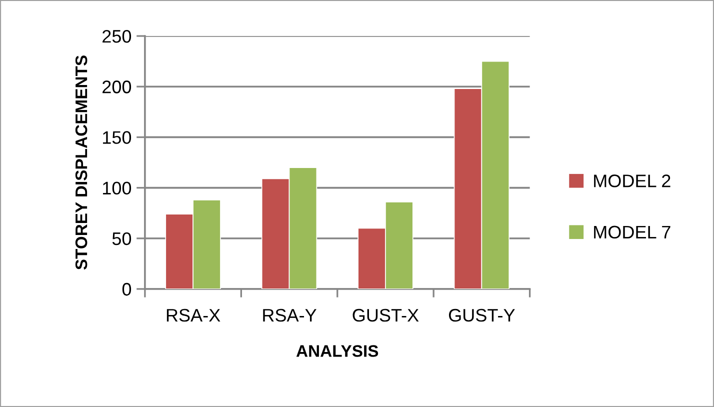  What do you see at coordinates (117, 137) in the screenshot?
I see `y-tick-label: 150` at bounding box center [117, 137].